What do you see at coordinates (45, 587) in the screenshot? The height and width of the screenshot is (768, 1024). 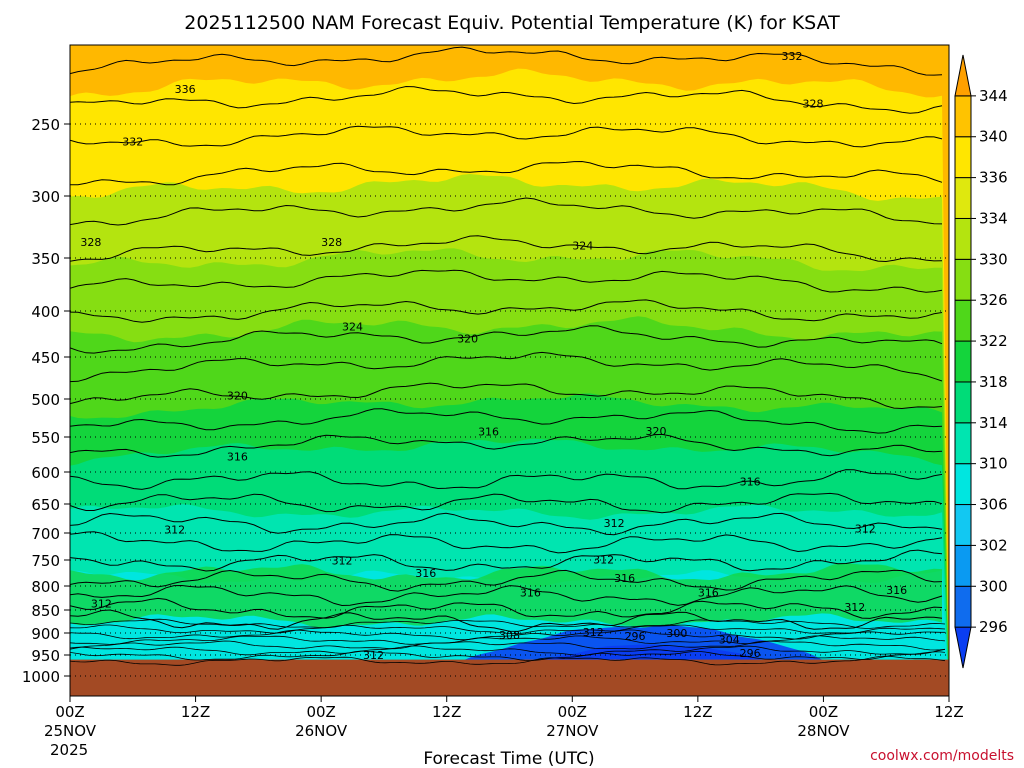 I see `y-tick-label: 800` at bounding box center [45, 587].